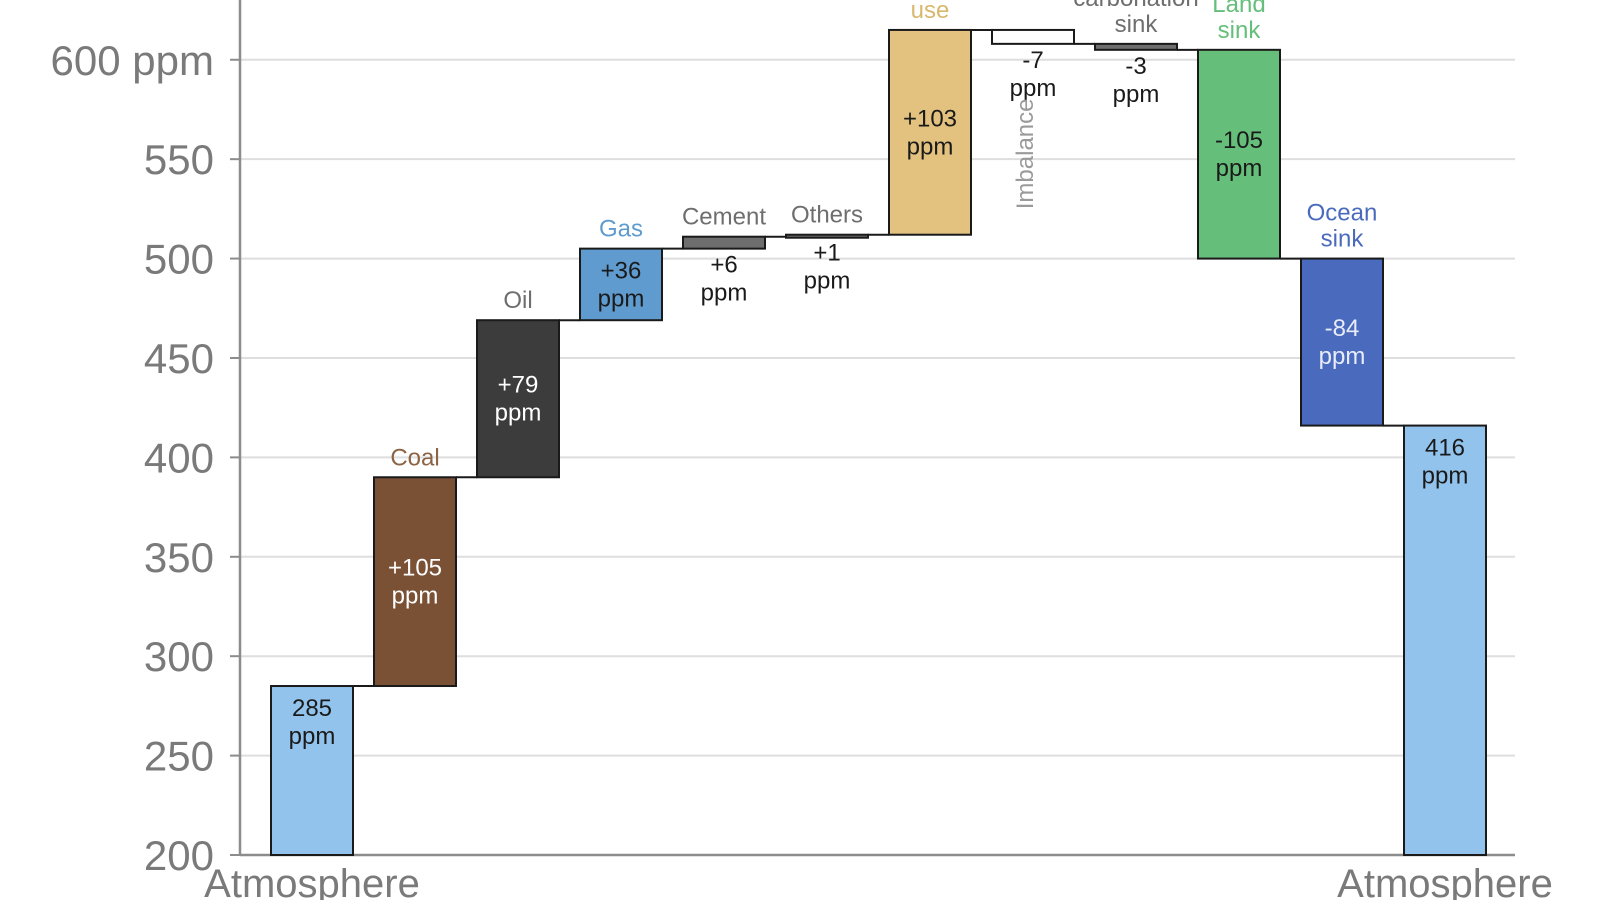 The width and height of the screenshot is (1600, 900). Describe the element at coordinates (179, 159) in the screenshot. I see `y-tick-label: 550` at that location.